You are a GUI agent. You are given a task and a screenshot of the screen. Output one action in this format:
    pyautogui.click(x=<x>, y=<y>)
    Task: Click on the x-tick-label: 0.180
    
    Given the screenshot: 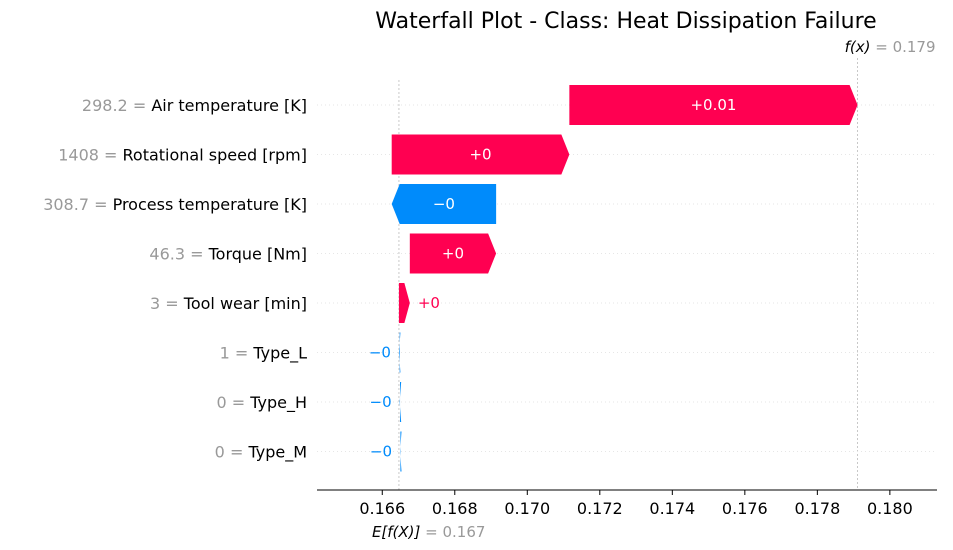 What is the action you would take?
    pyautogui.click(x=890, y=508)
    